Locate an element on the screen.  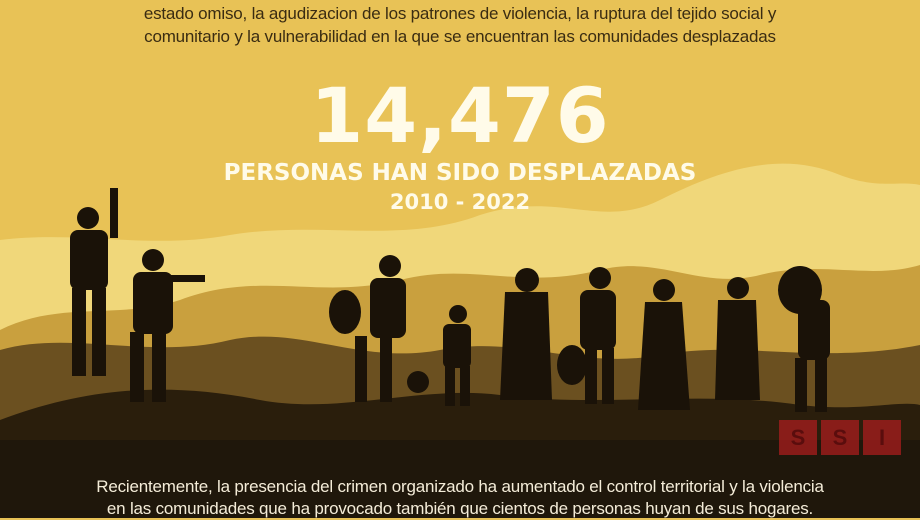
displaced-count: 14,476 is located at coordinates (460, 115).